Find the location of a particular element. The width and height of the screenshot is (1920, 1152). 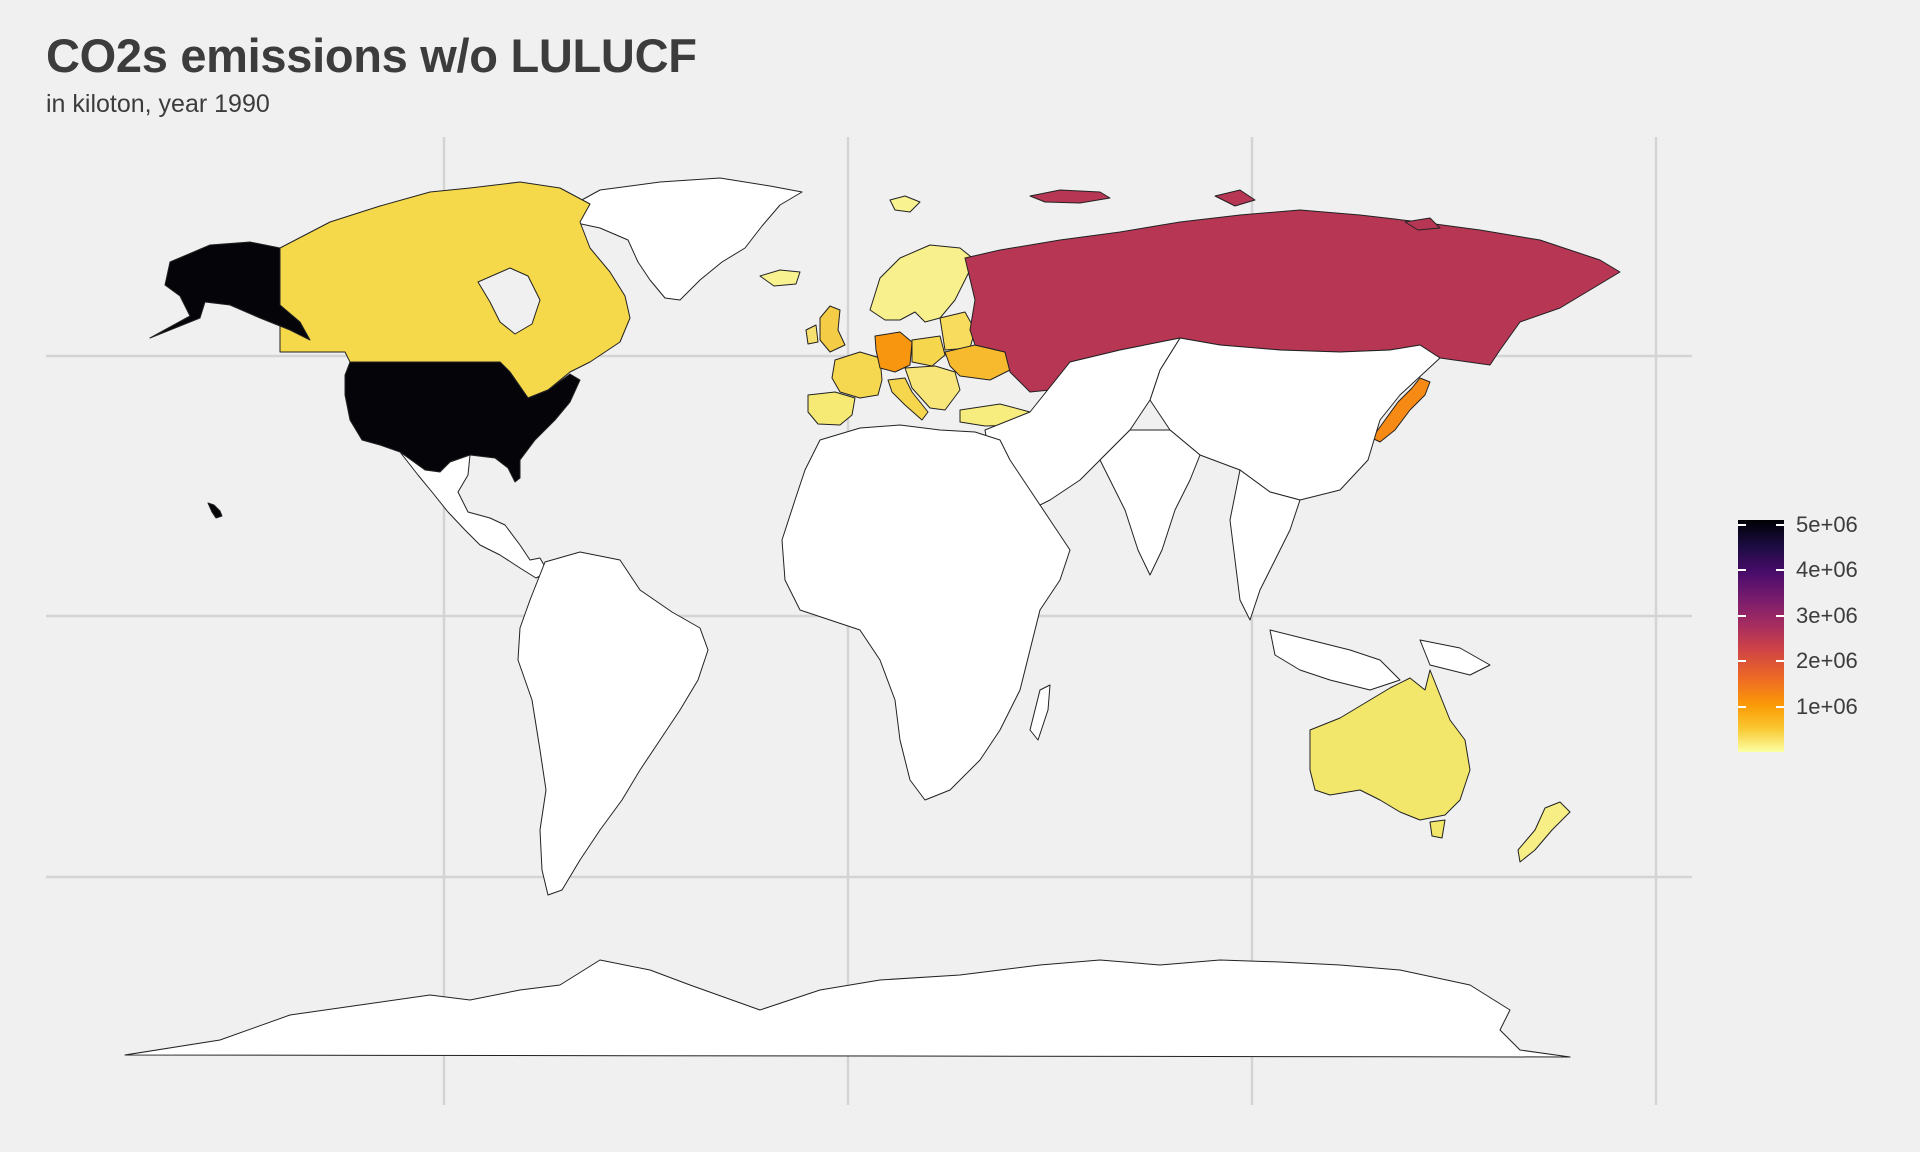

region-belarus-baltics is located at coordinates (957, 331).